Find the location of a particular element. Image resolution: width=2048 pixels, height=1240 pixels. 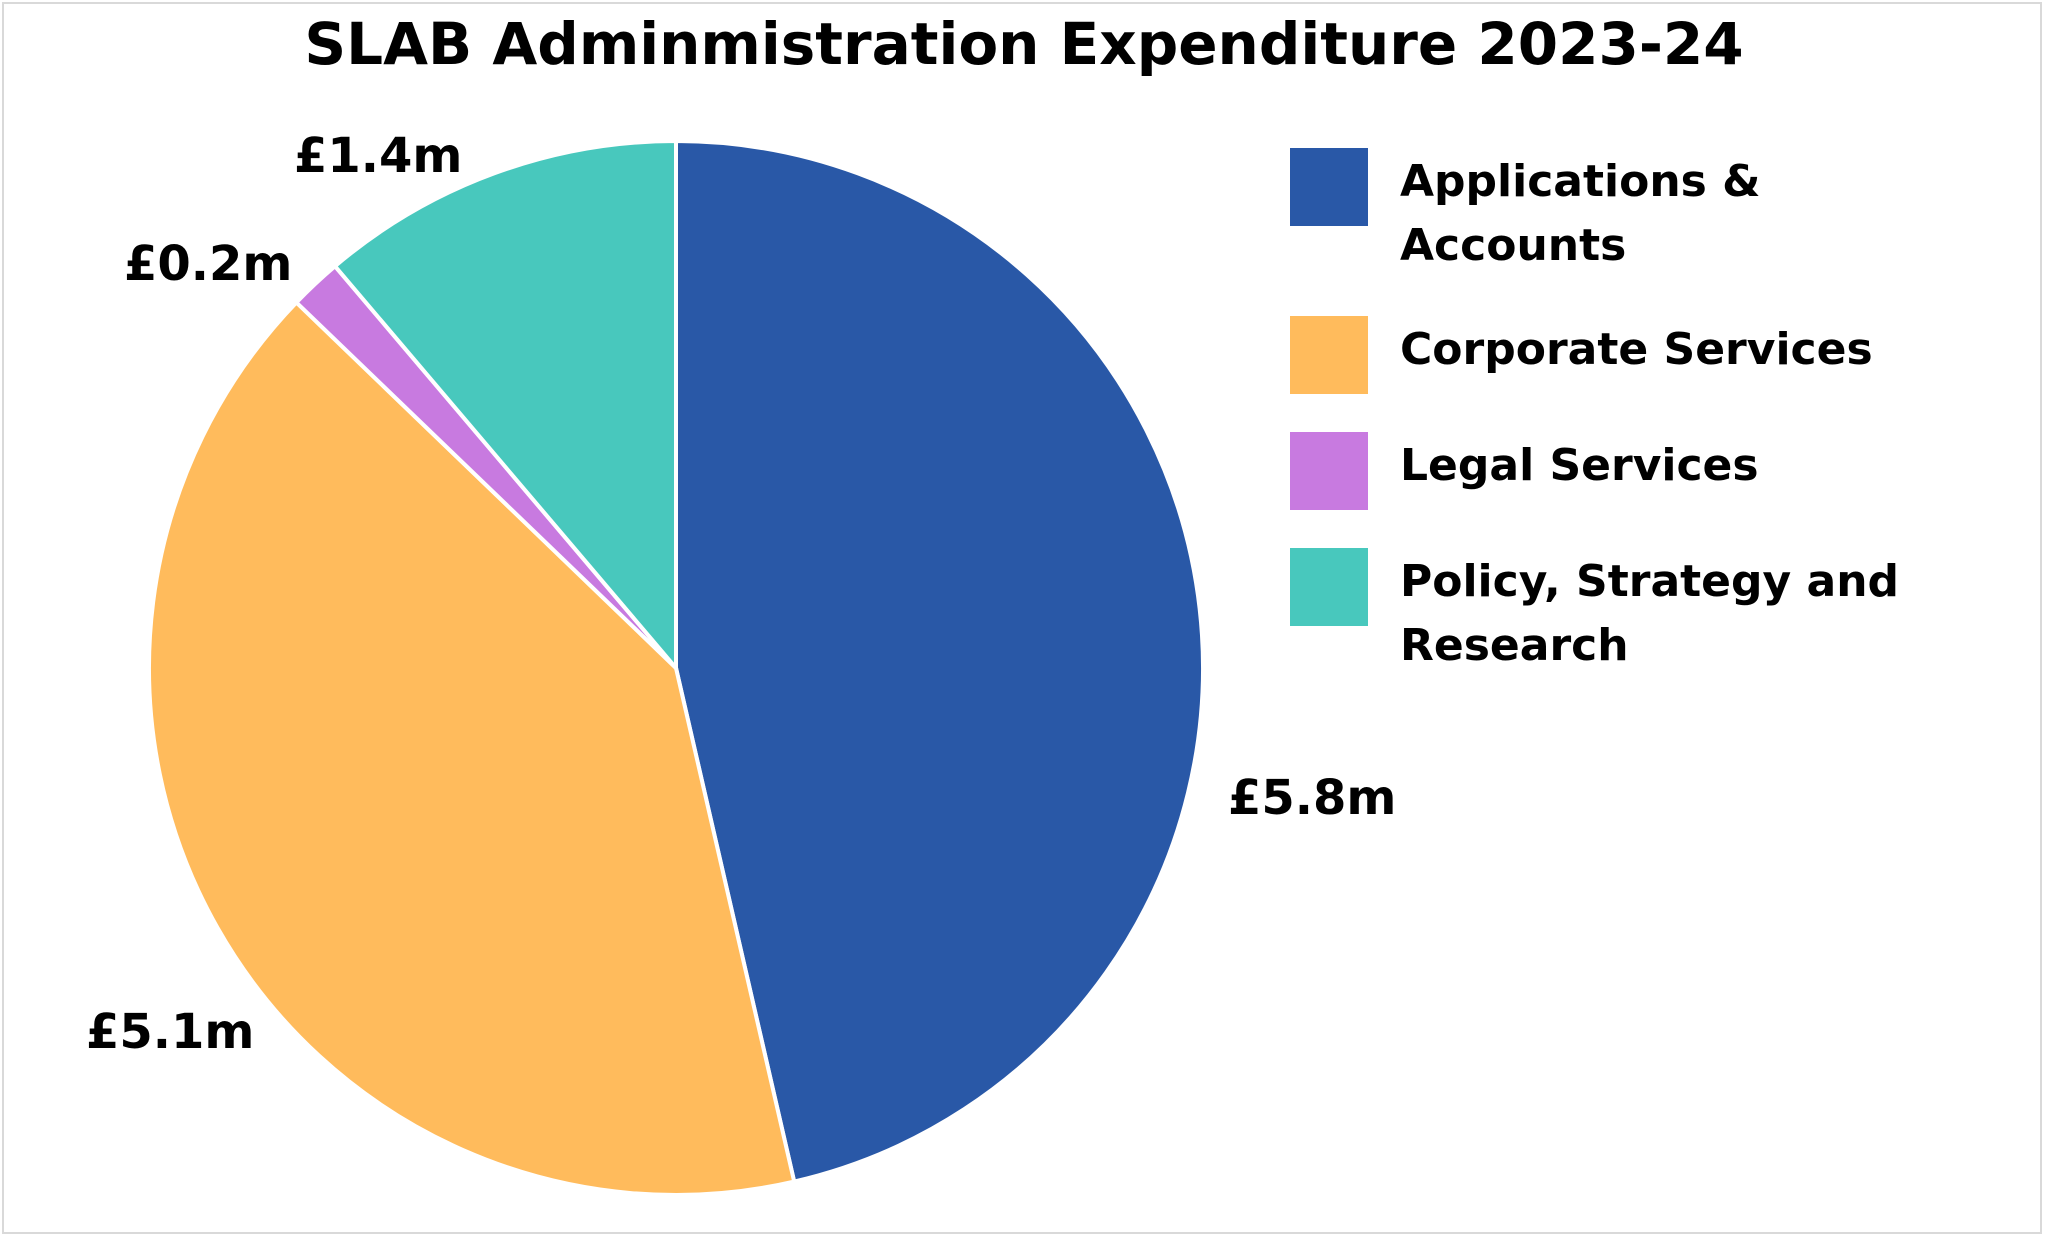

legend-label-applications-accounts: Applications & Accounts is located at coordinates (1580, 213).